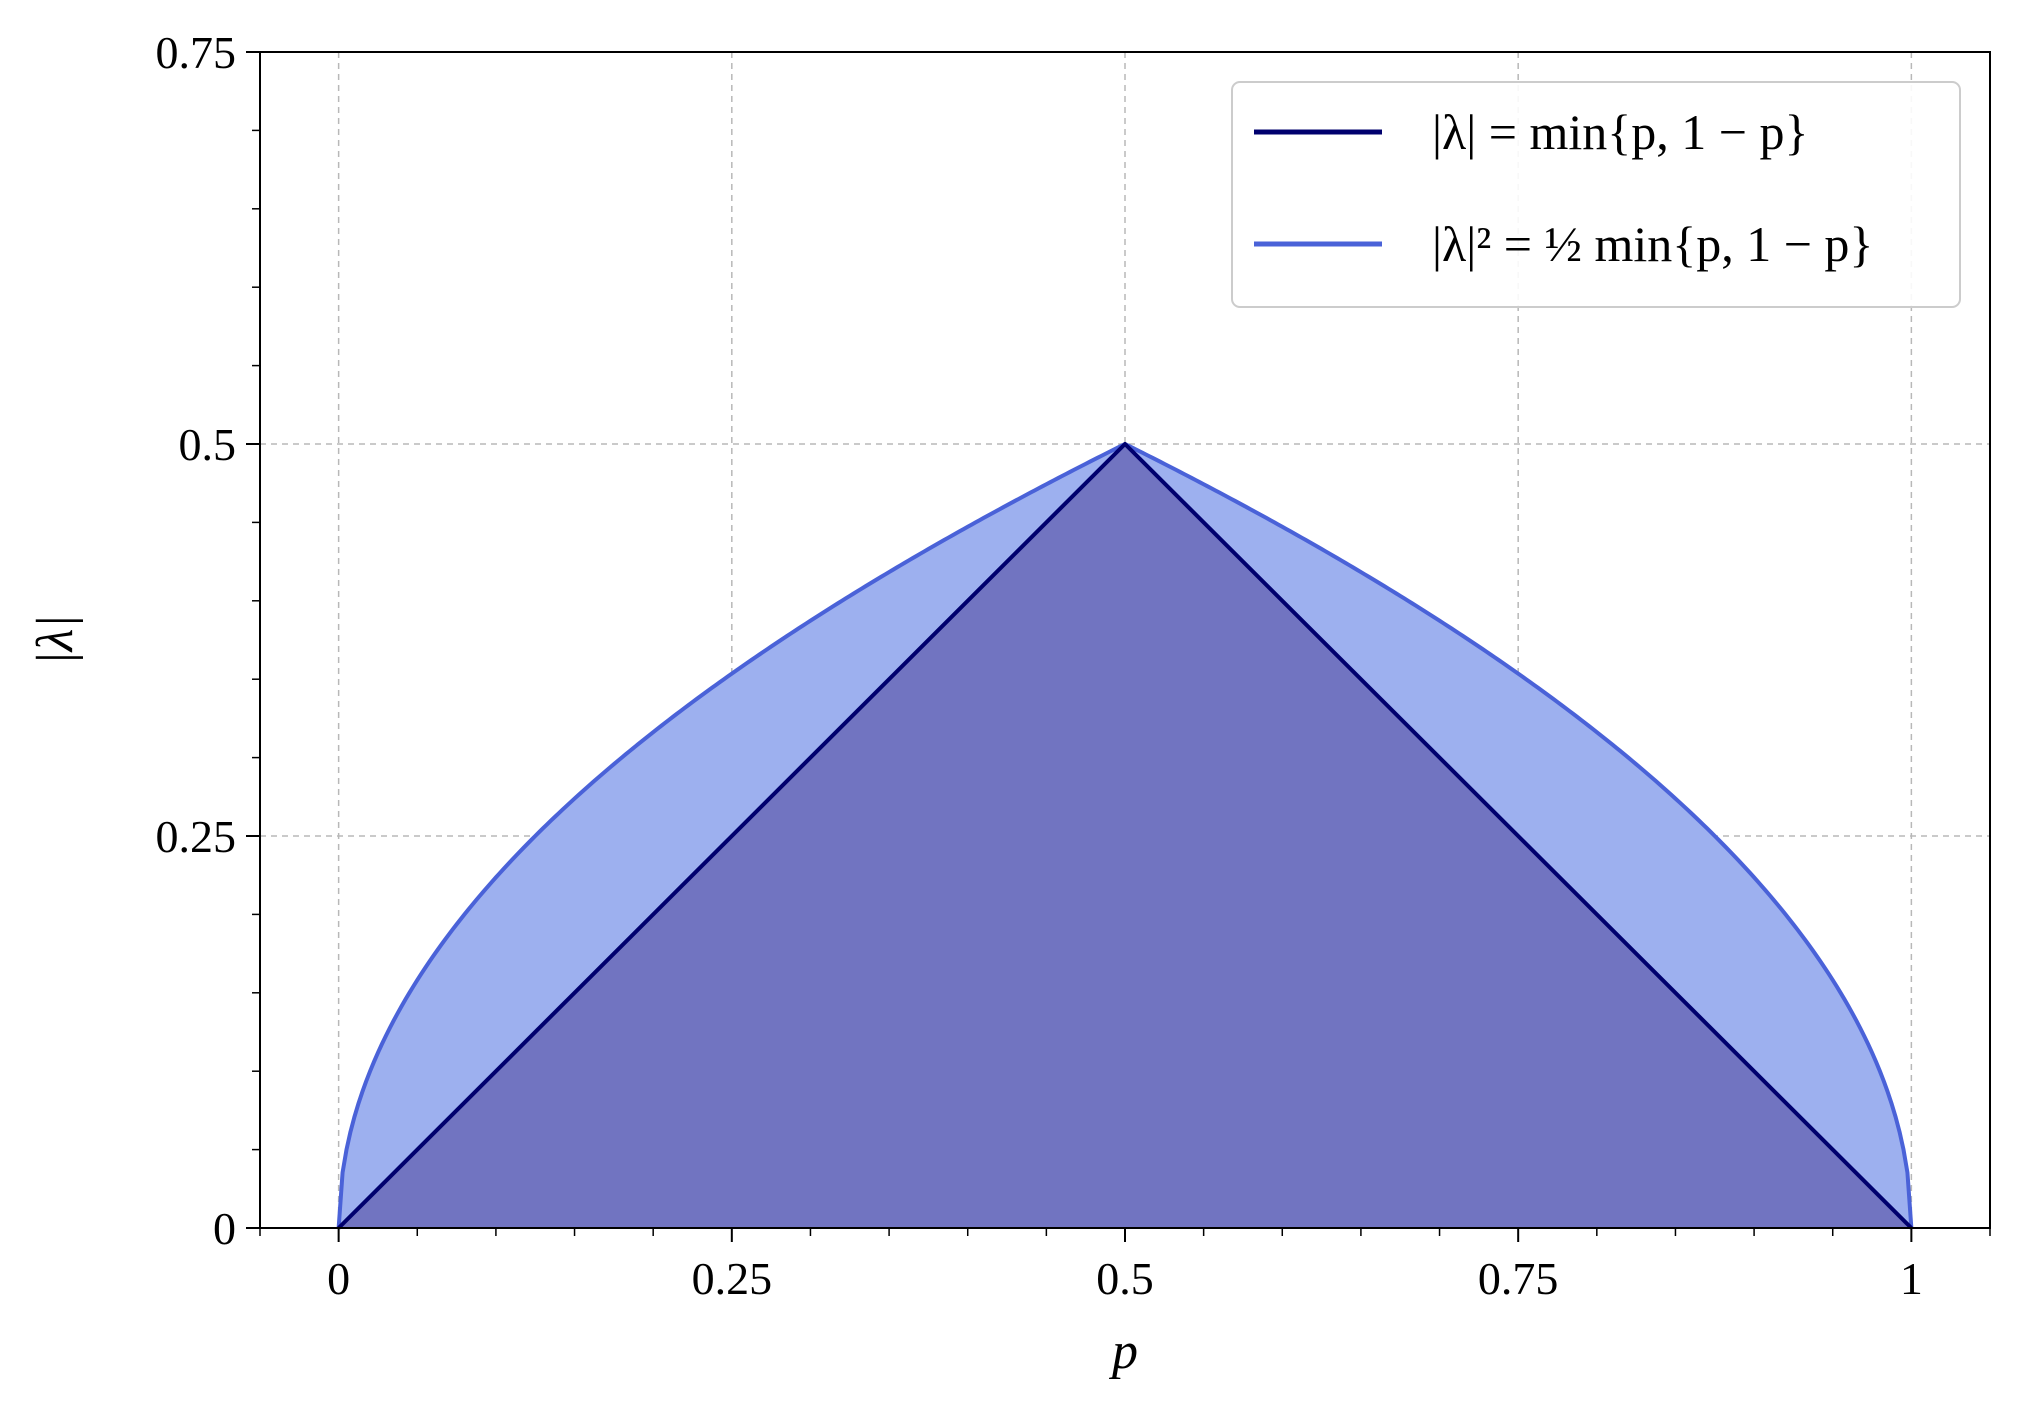 The height and width of the screenshot is (1422, 2021). What do you see at coordinates (1620, 132) in the screenshot?
I see `legend-label-0: |λ| = min{p, 1 − p}` at bounding box center [1620, 132].